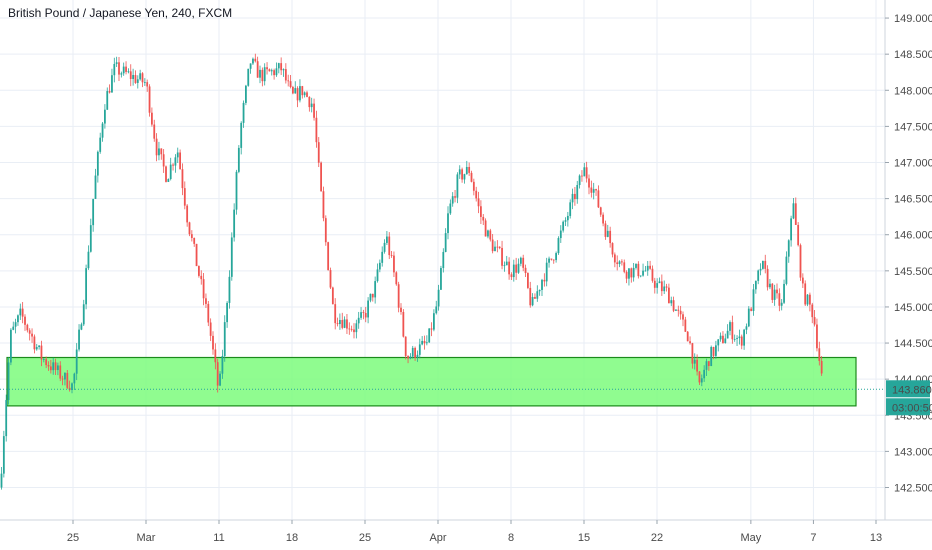  I want to click on y-tick-label: 145.500, so click(913, 272).